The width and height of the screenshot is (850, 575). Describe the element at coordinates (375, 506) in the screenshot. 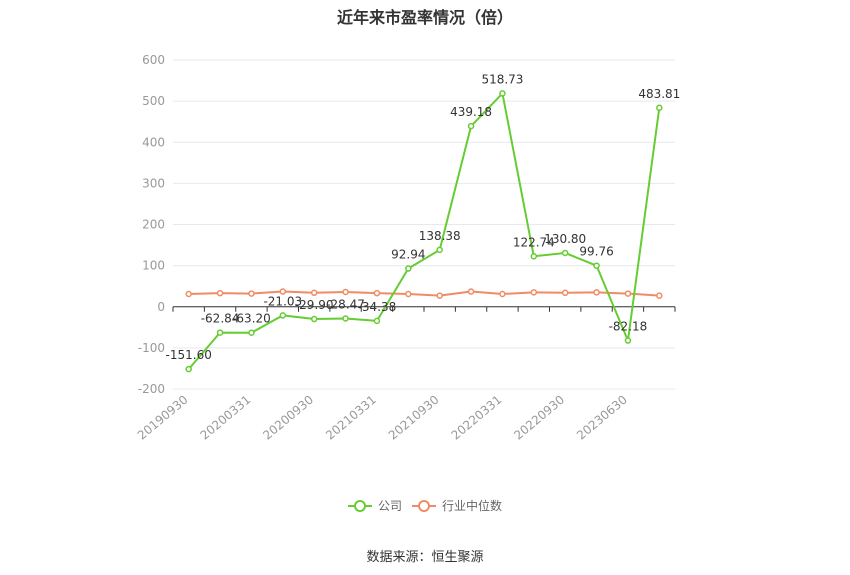

I see `legend-item: 公司` at that location.